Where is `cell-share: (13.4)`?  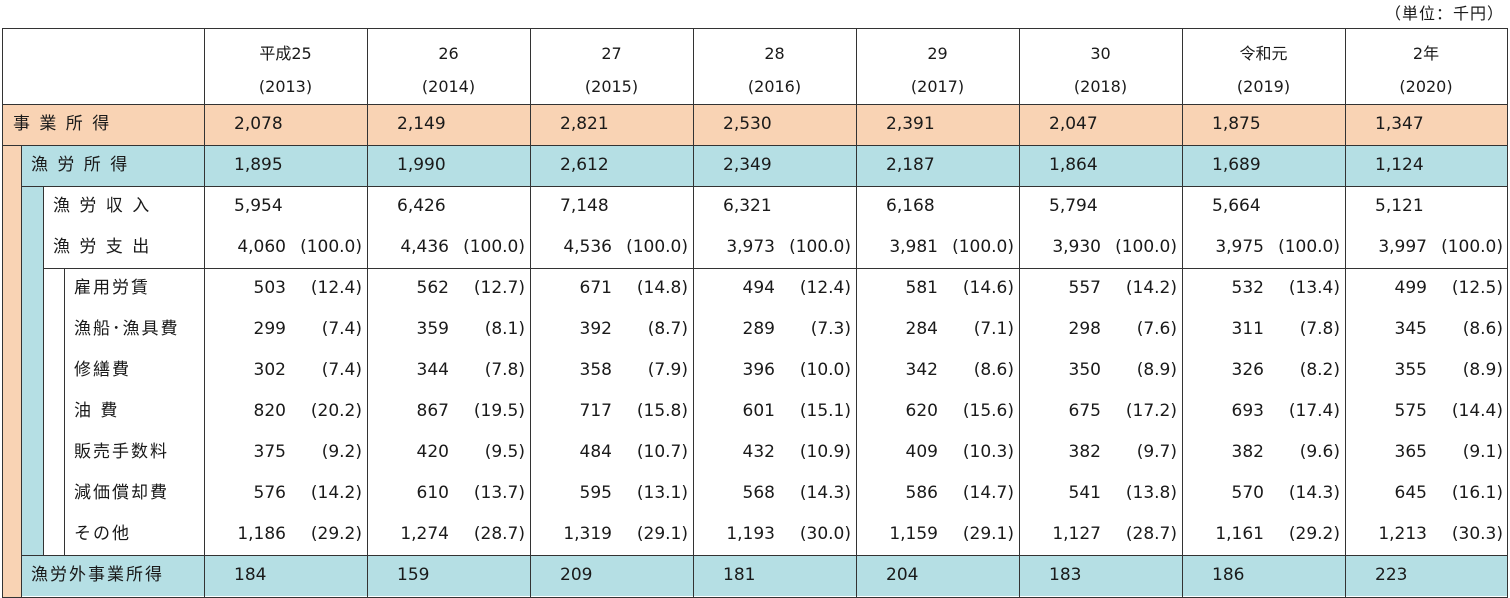
cell-share: (13.4) is located at coordinates (1314, 288).